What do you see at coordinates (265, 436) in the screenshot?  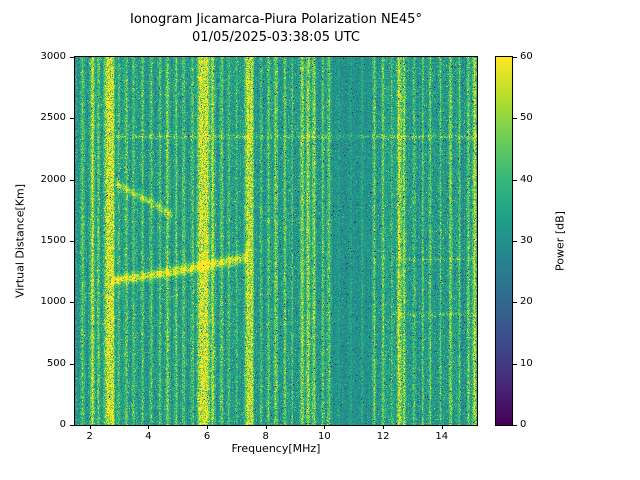 I see `x-tick-label: 8` at bounding box center [265, 436].